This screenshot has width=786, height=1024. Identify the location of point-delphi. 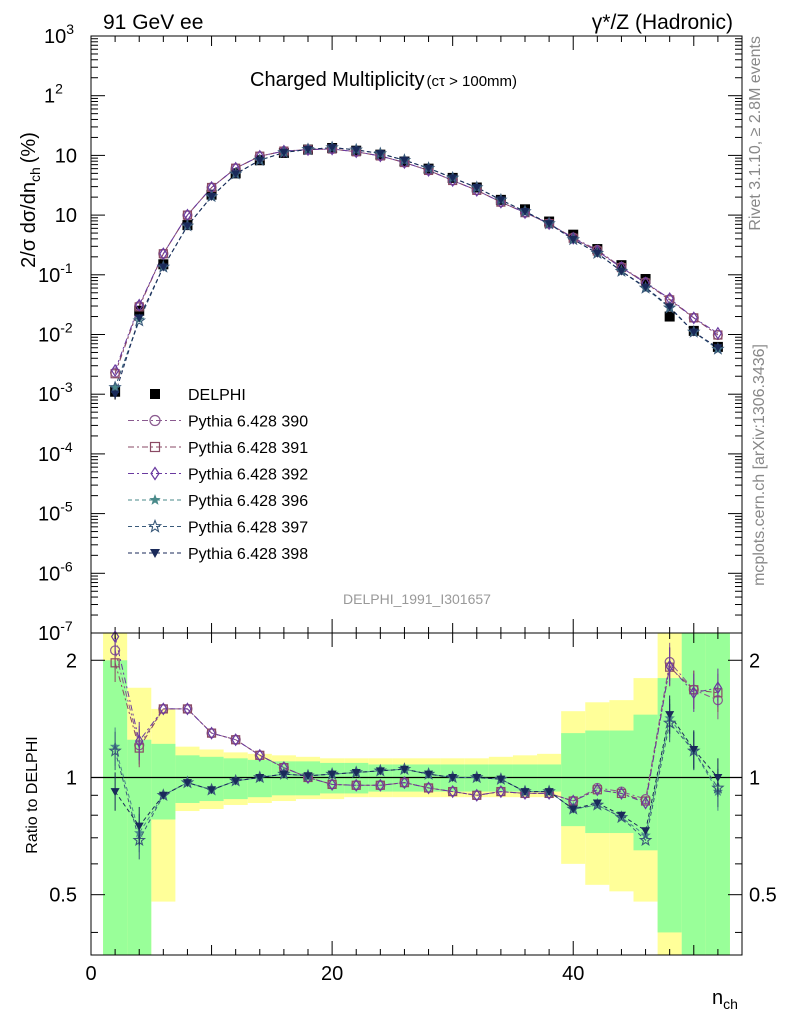
(669, 316).